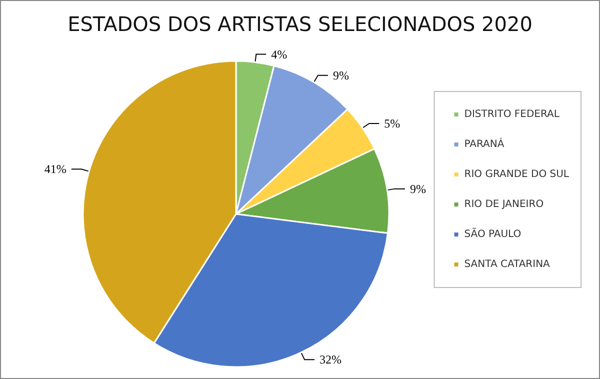 The image size is (600, 379). I want to click on legend-label: SANTA CATARINA, so click(507, 264).